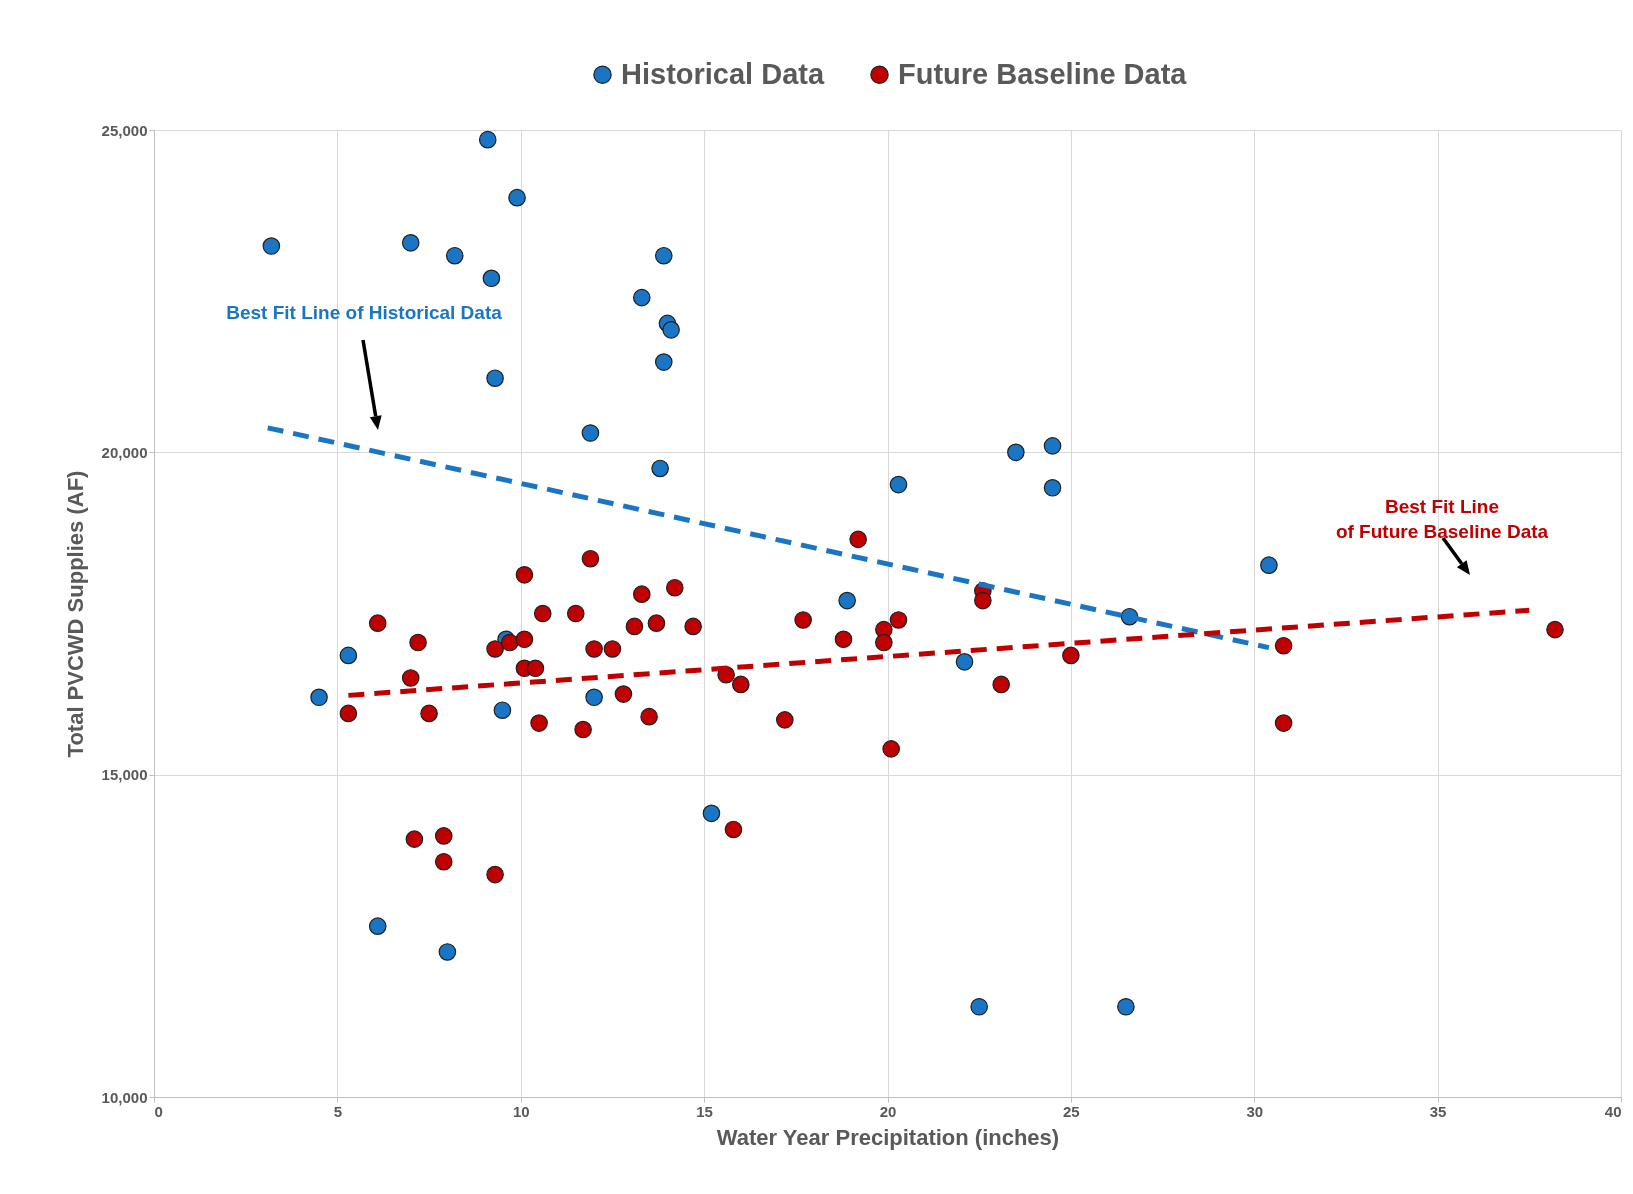 The height and width of the screenshot is (1194, 1633). I want to click on x-tick-label: 10, so click(521, 1111).